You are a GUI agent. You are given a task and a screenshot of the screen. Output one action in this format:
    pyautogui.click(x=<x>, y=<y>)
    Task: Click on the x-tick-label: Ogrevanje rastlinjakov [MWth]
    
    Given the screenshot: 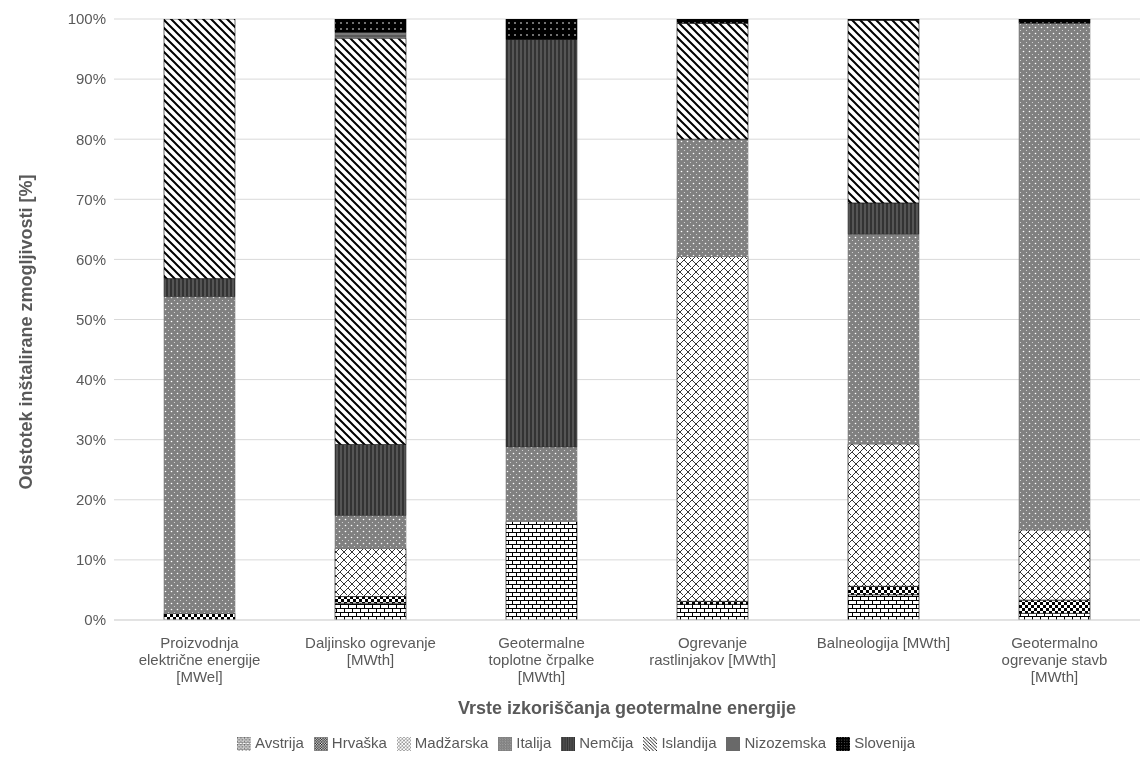 What is the action you would take?
    pyautogui.click(x=712, y=650)
    